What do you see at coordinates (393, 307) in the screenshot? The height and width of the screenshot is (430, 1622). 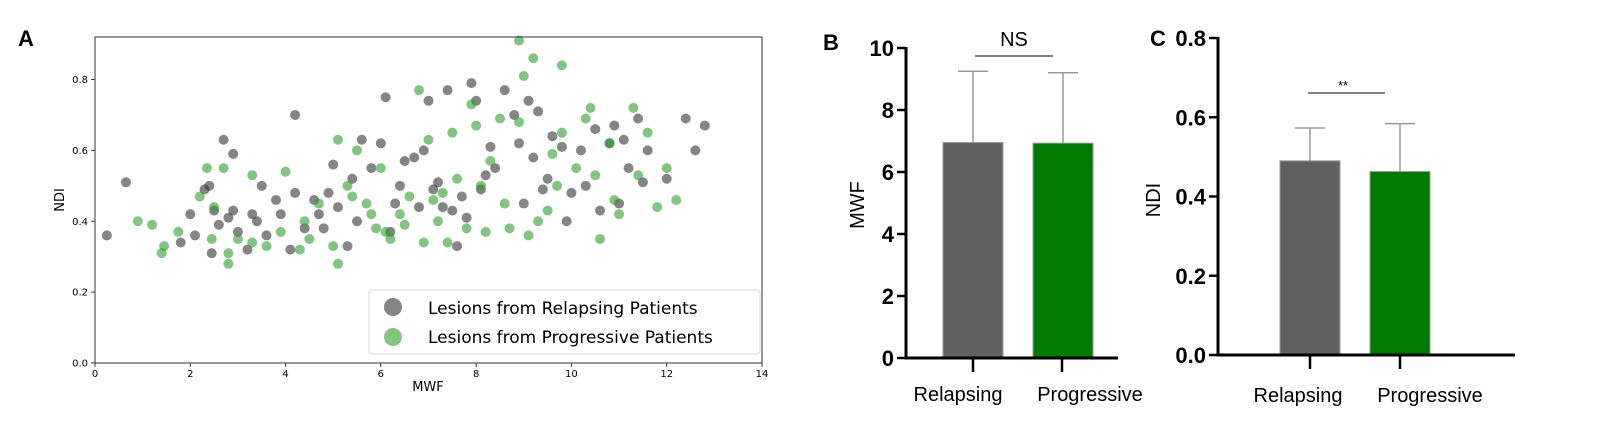 I see `legend-marker-relapsing` at bounding box center [393, 307].